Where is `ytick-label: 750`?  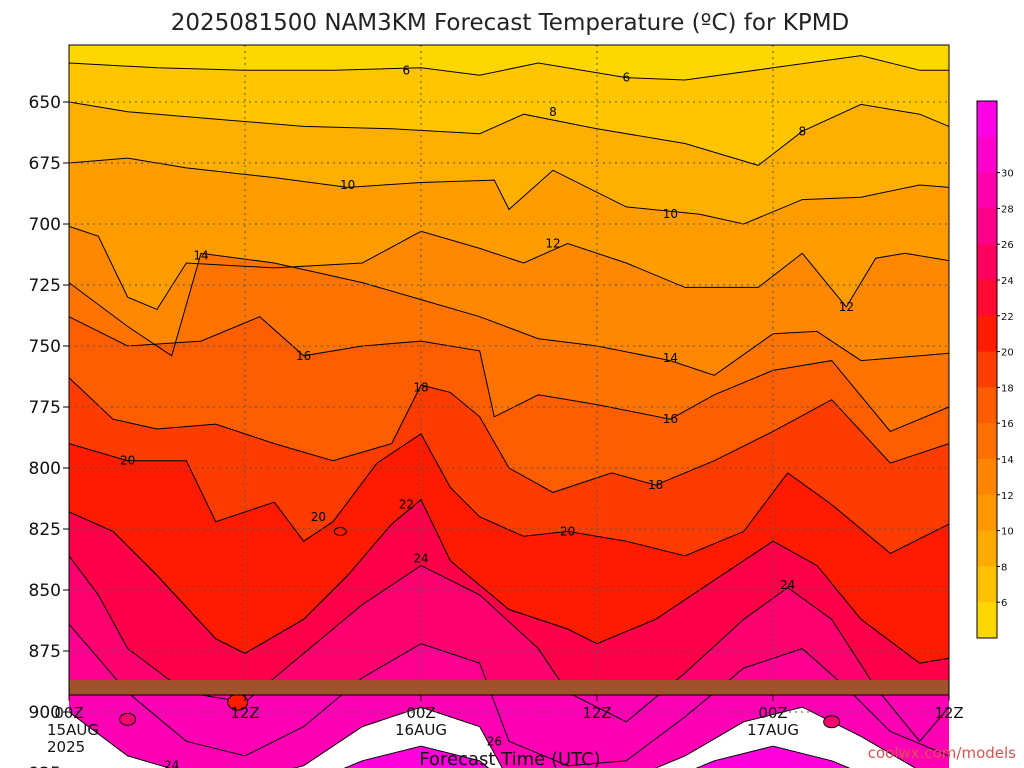 ytick-label: 750 is located at coordinates (45, 347).